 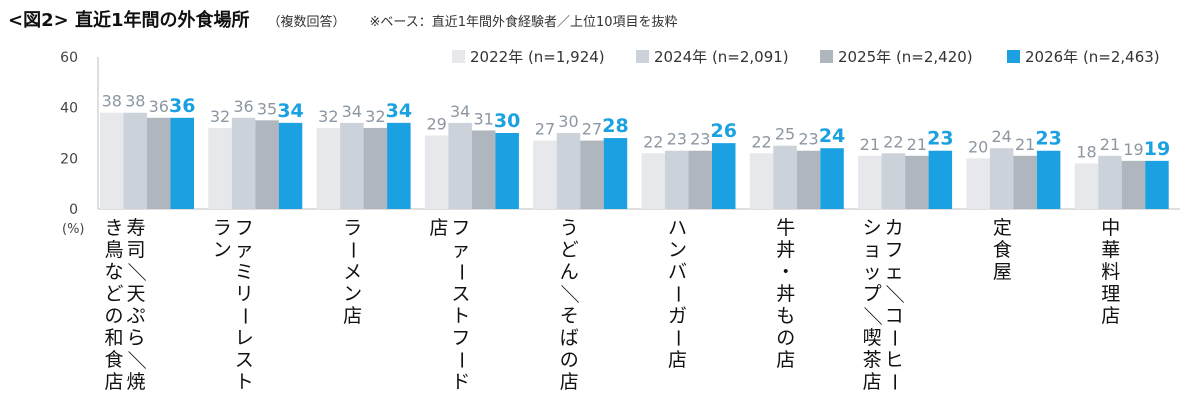 I want to click on svg-text: 丼, so click(x=785, y=250).